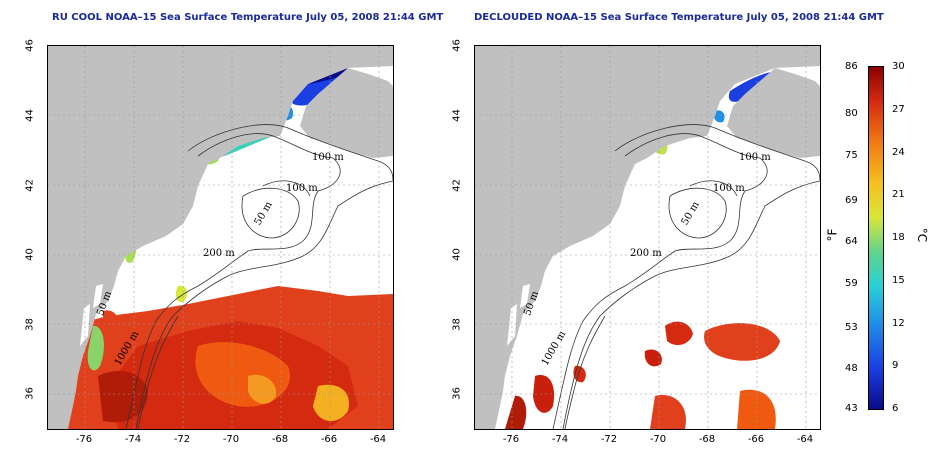 The width and height of the screenshot is (950, 475). What do you see at coordinates (898, 152) in the screenshot?
I see `celsius-tick-24: 24` at bounding box center [898, 152].